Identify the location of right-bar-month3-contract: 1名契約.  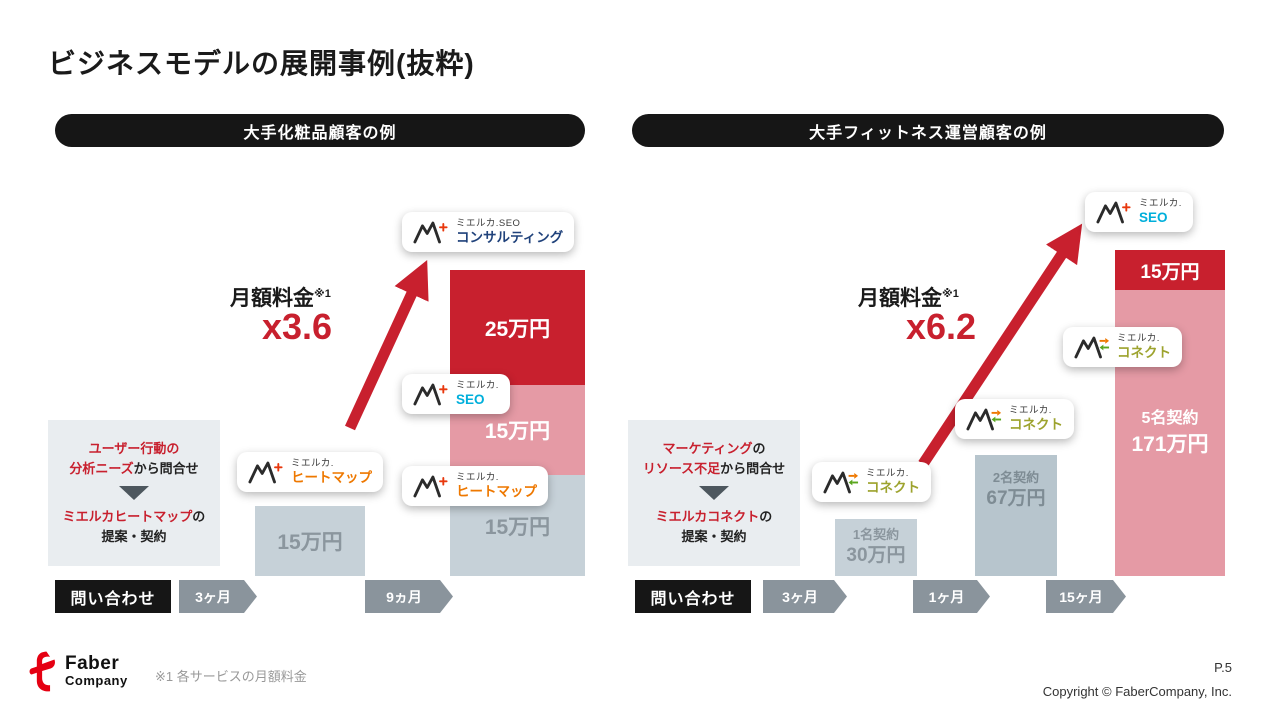
(876, 535).